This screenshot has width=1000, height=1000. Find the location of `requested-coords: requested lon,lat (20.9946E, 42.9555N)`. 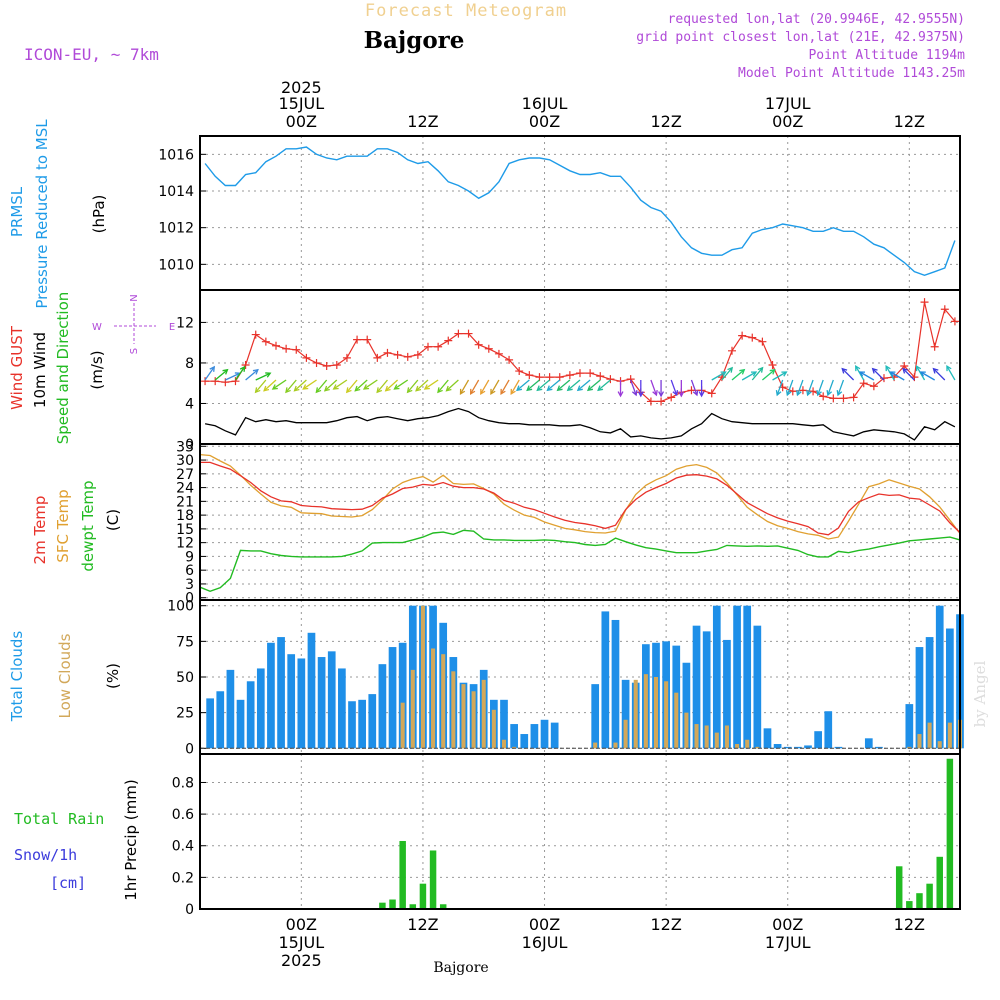

requested-coords: requested lon,lat (20.9946E, 42.9555N) is located at coordinates (816, 19).